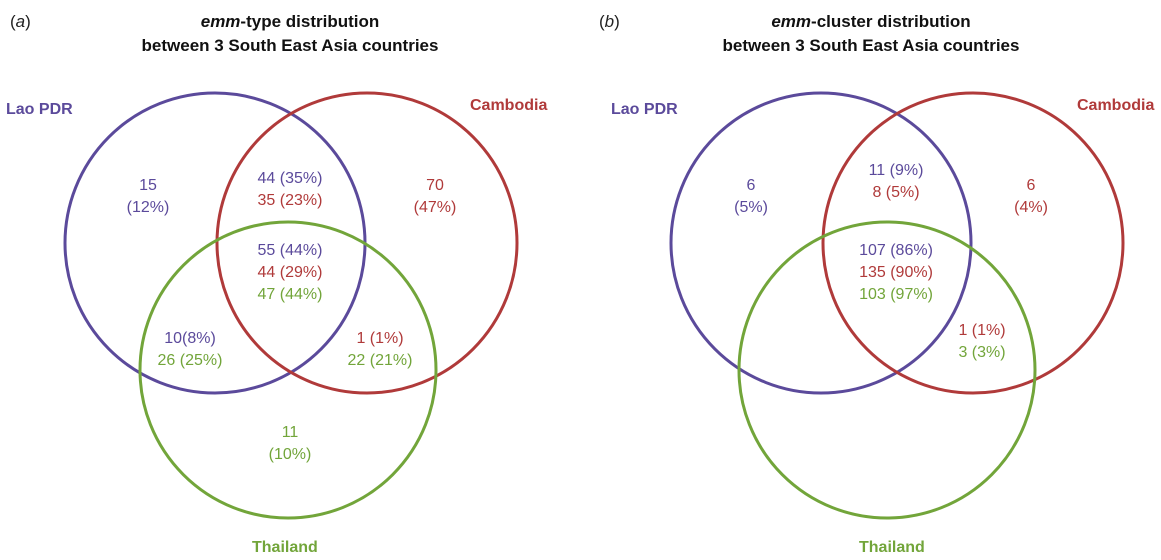 The image size is (1161, 560). I want to click on region-lao-cambodia: 44 (35%) 35 (23%), so click(290, 189).